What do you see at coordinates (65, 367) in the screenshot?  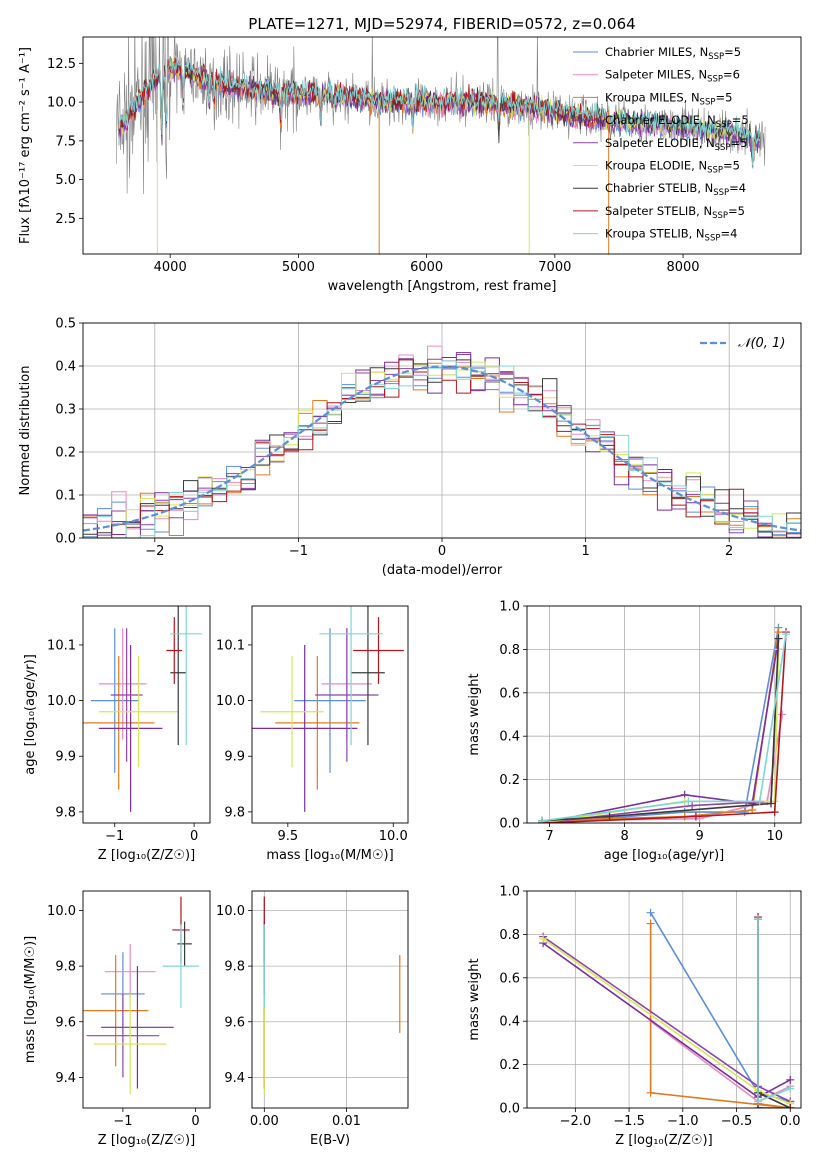 I see `y-tick-label: 0.4` at bounding box center [65, 367].